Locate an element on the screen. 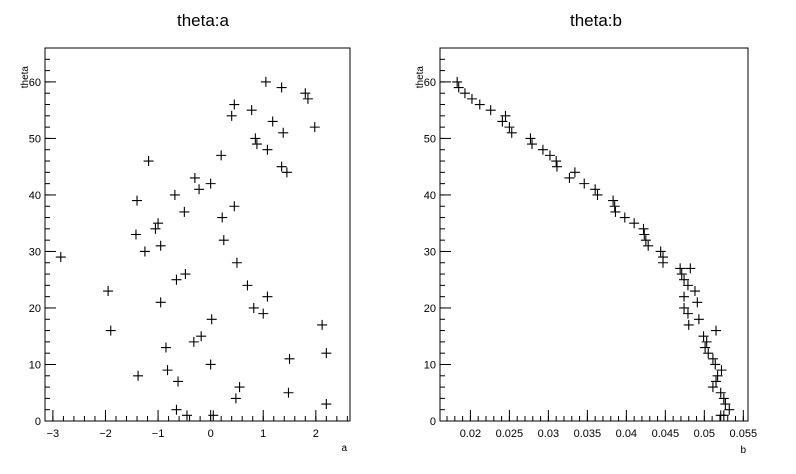 The width and height of the screenshot is (796, 474). x-tick-label: 1 is located at coordinates (263, 434).